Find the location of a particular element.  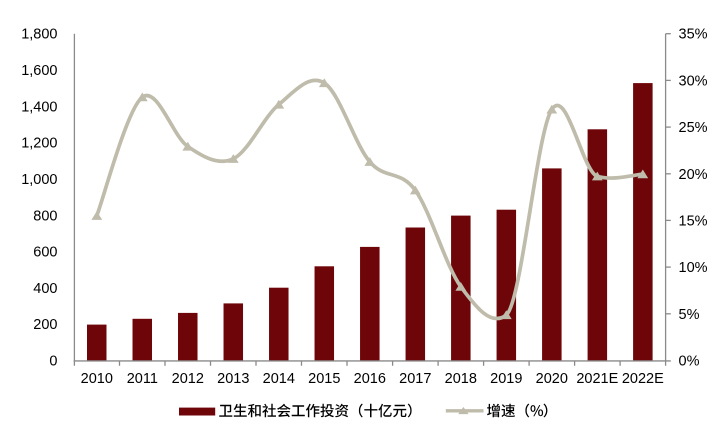

svg-text: 25% is located at coordinates (693, 128).